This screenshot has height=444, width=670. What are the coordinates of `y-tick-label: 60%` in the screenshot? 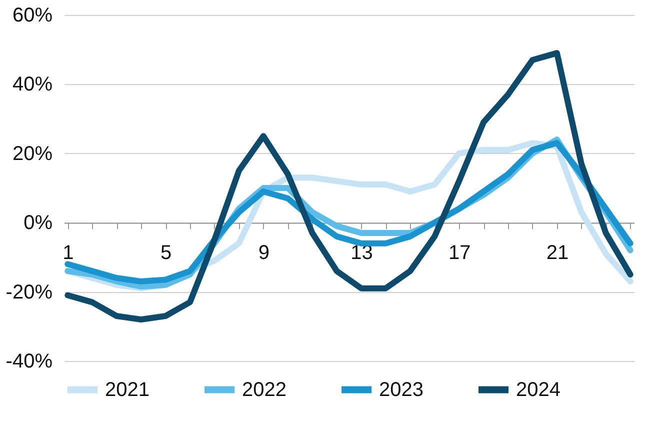 It's located at (32, 15).